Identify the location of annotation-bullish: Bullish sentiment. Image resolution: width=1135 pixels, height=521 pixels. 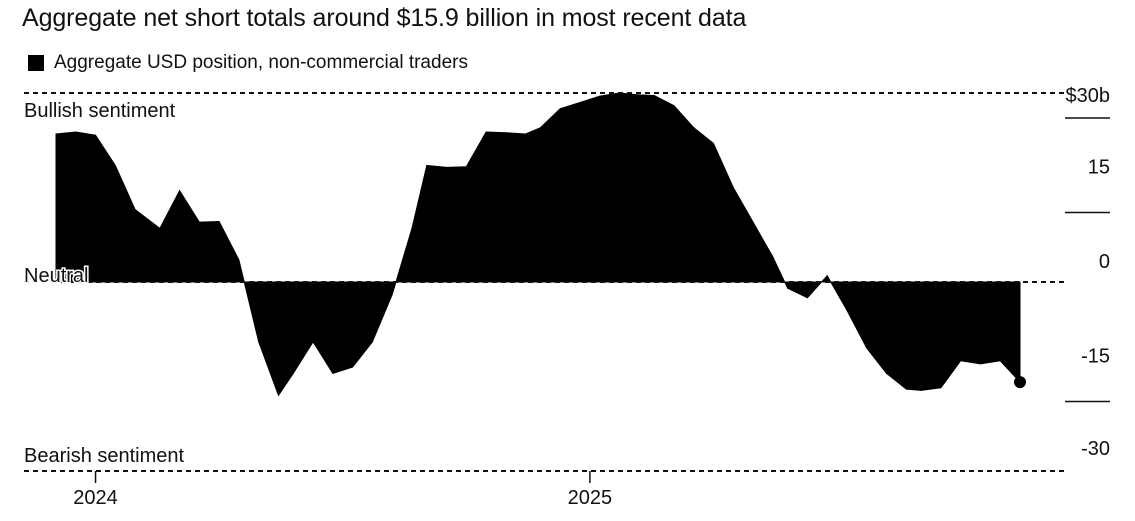
(100, 111).